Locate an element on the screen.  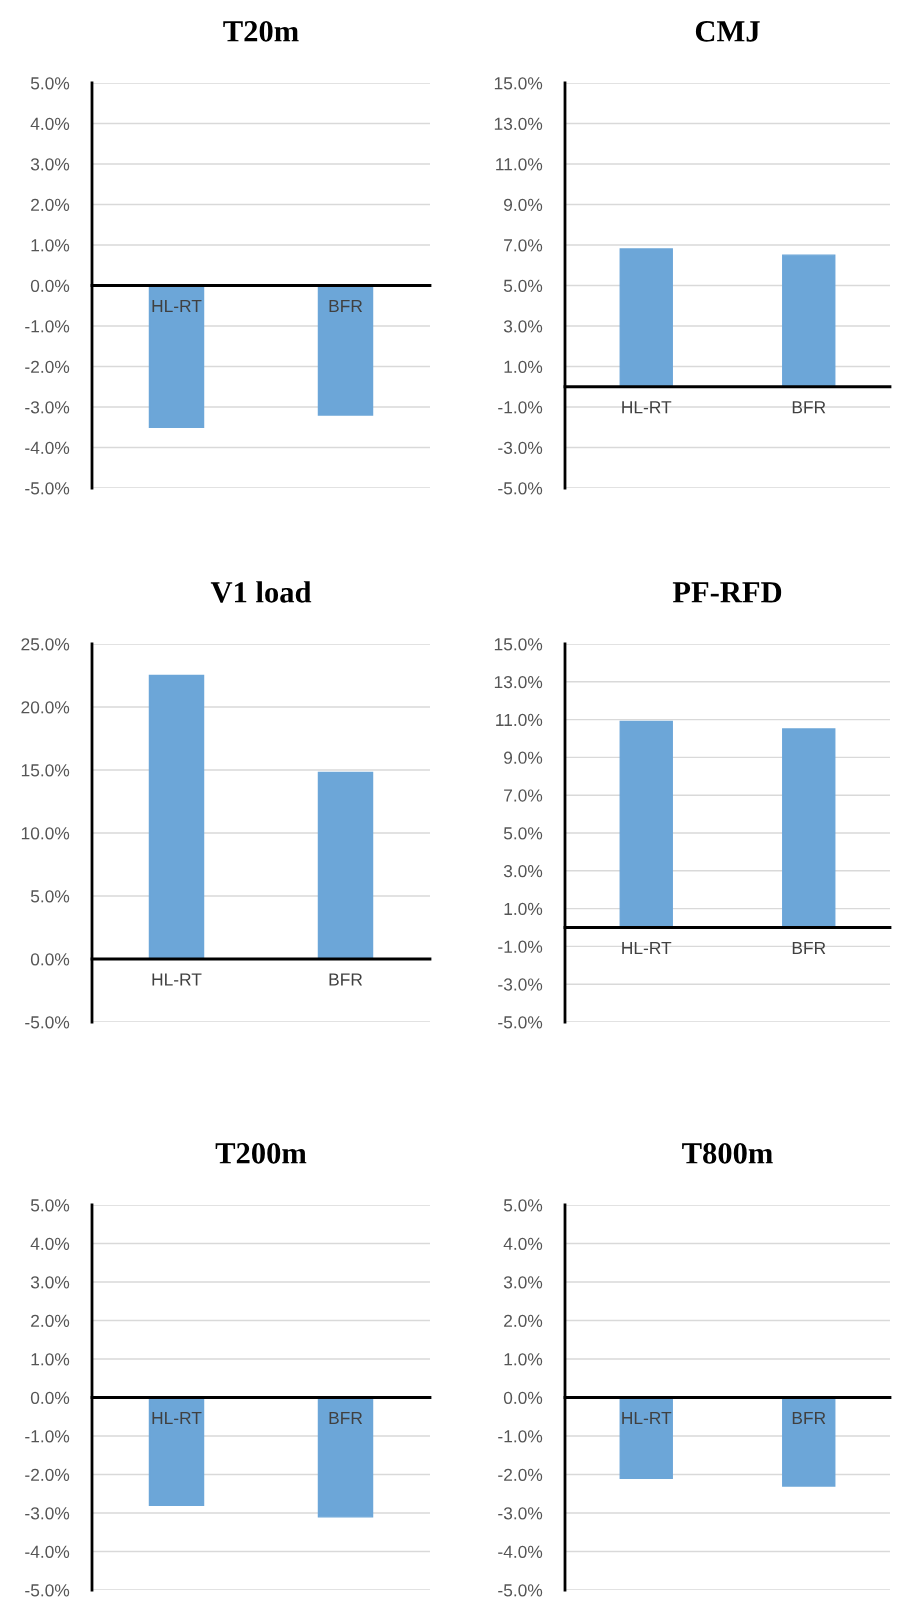
chart-title: PF-RFD is located at coordinates (727, 592).